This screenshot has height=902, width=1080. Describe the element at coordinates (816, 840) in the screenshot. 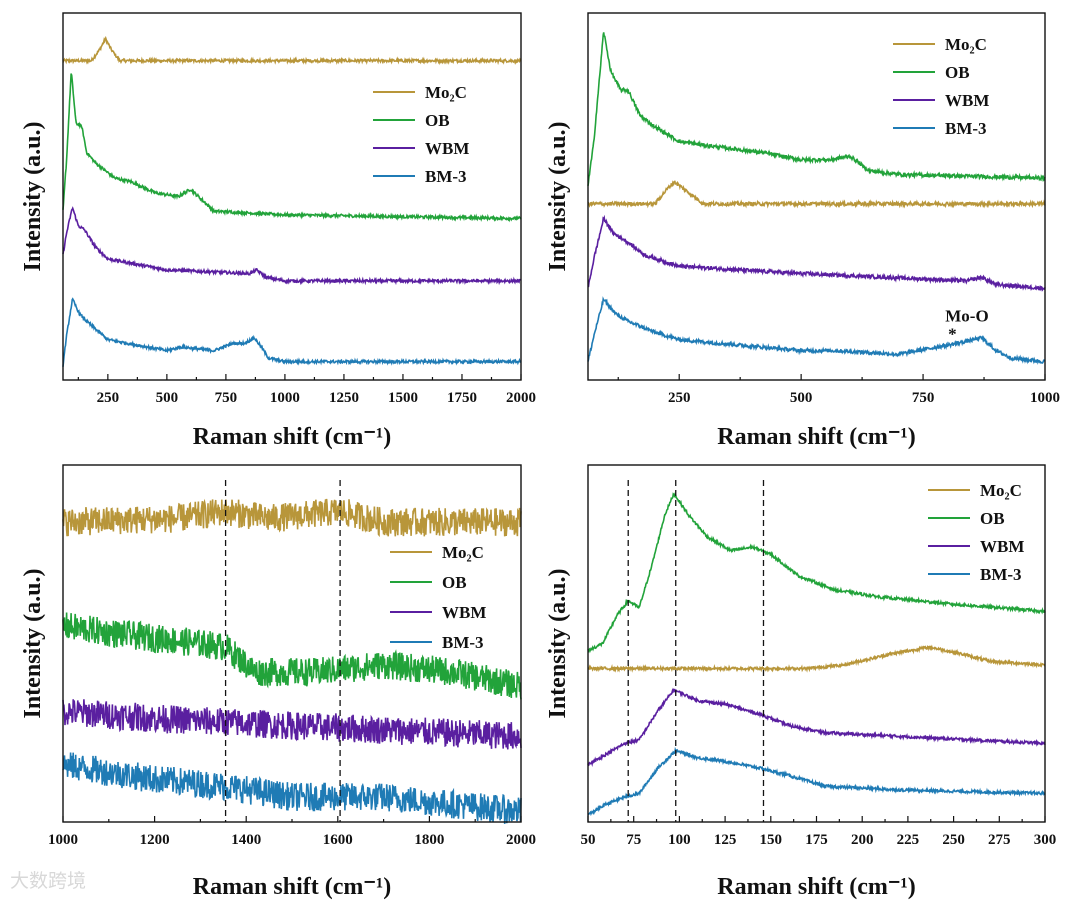

I see `x-tick-label: 175` at that location.